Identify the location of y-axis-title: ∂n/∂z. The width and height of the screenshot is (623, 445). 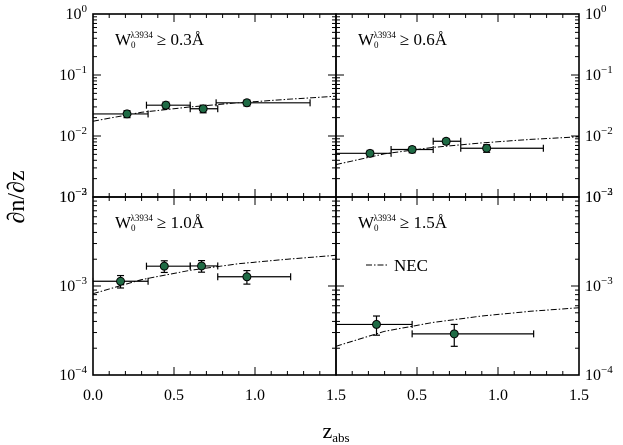
(17, 196).